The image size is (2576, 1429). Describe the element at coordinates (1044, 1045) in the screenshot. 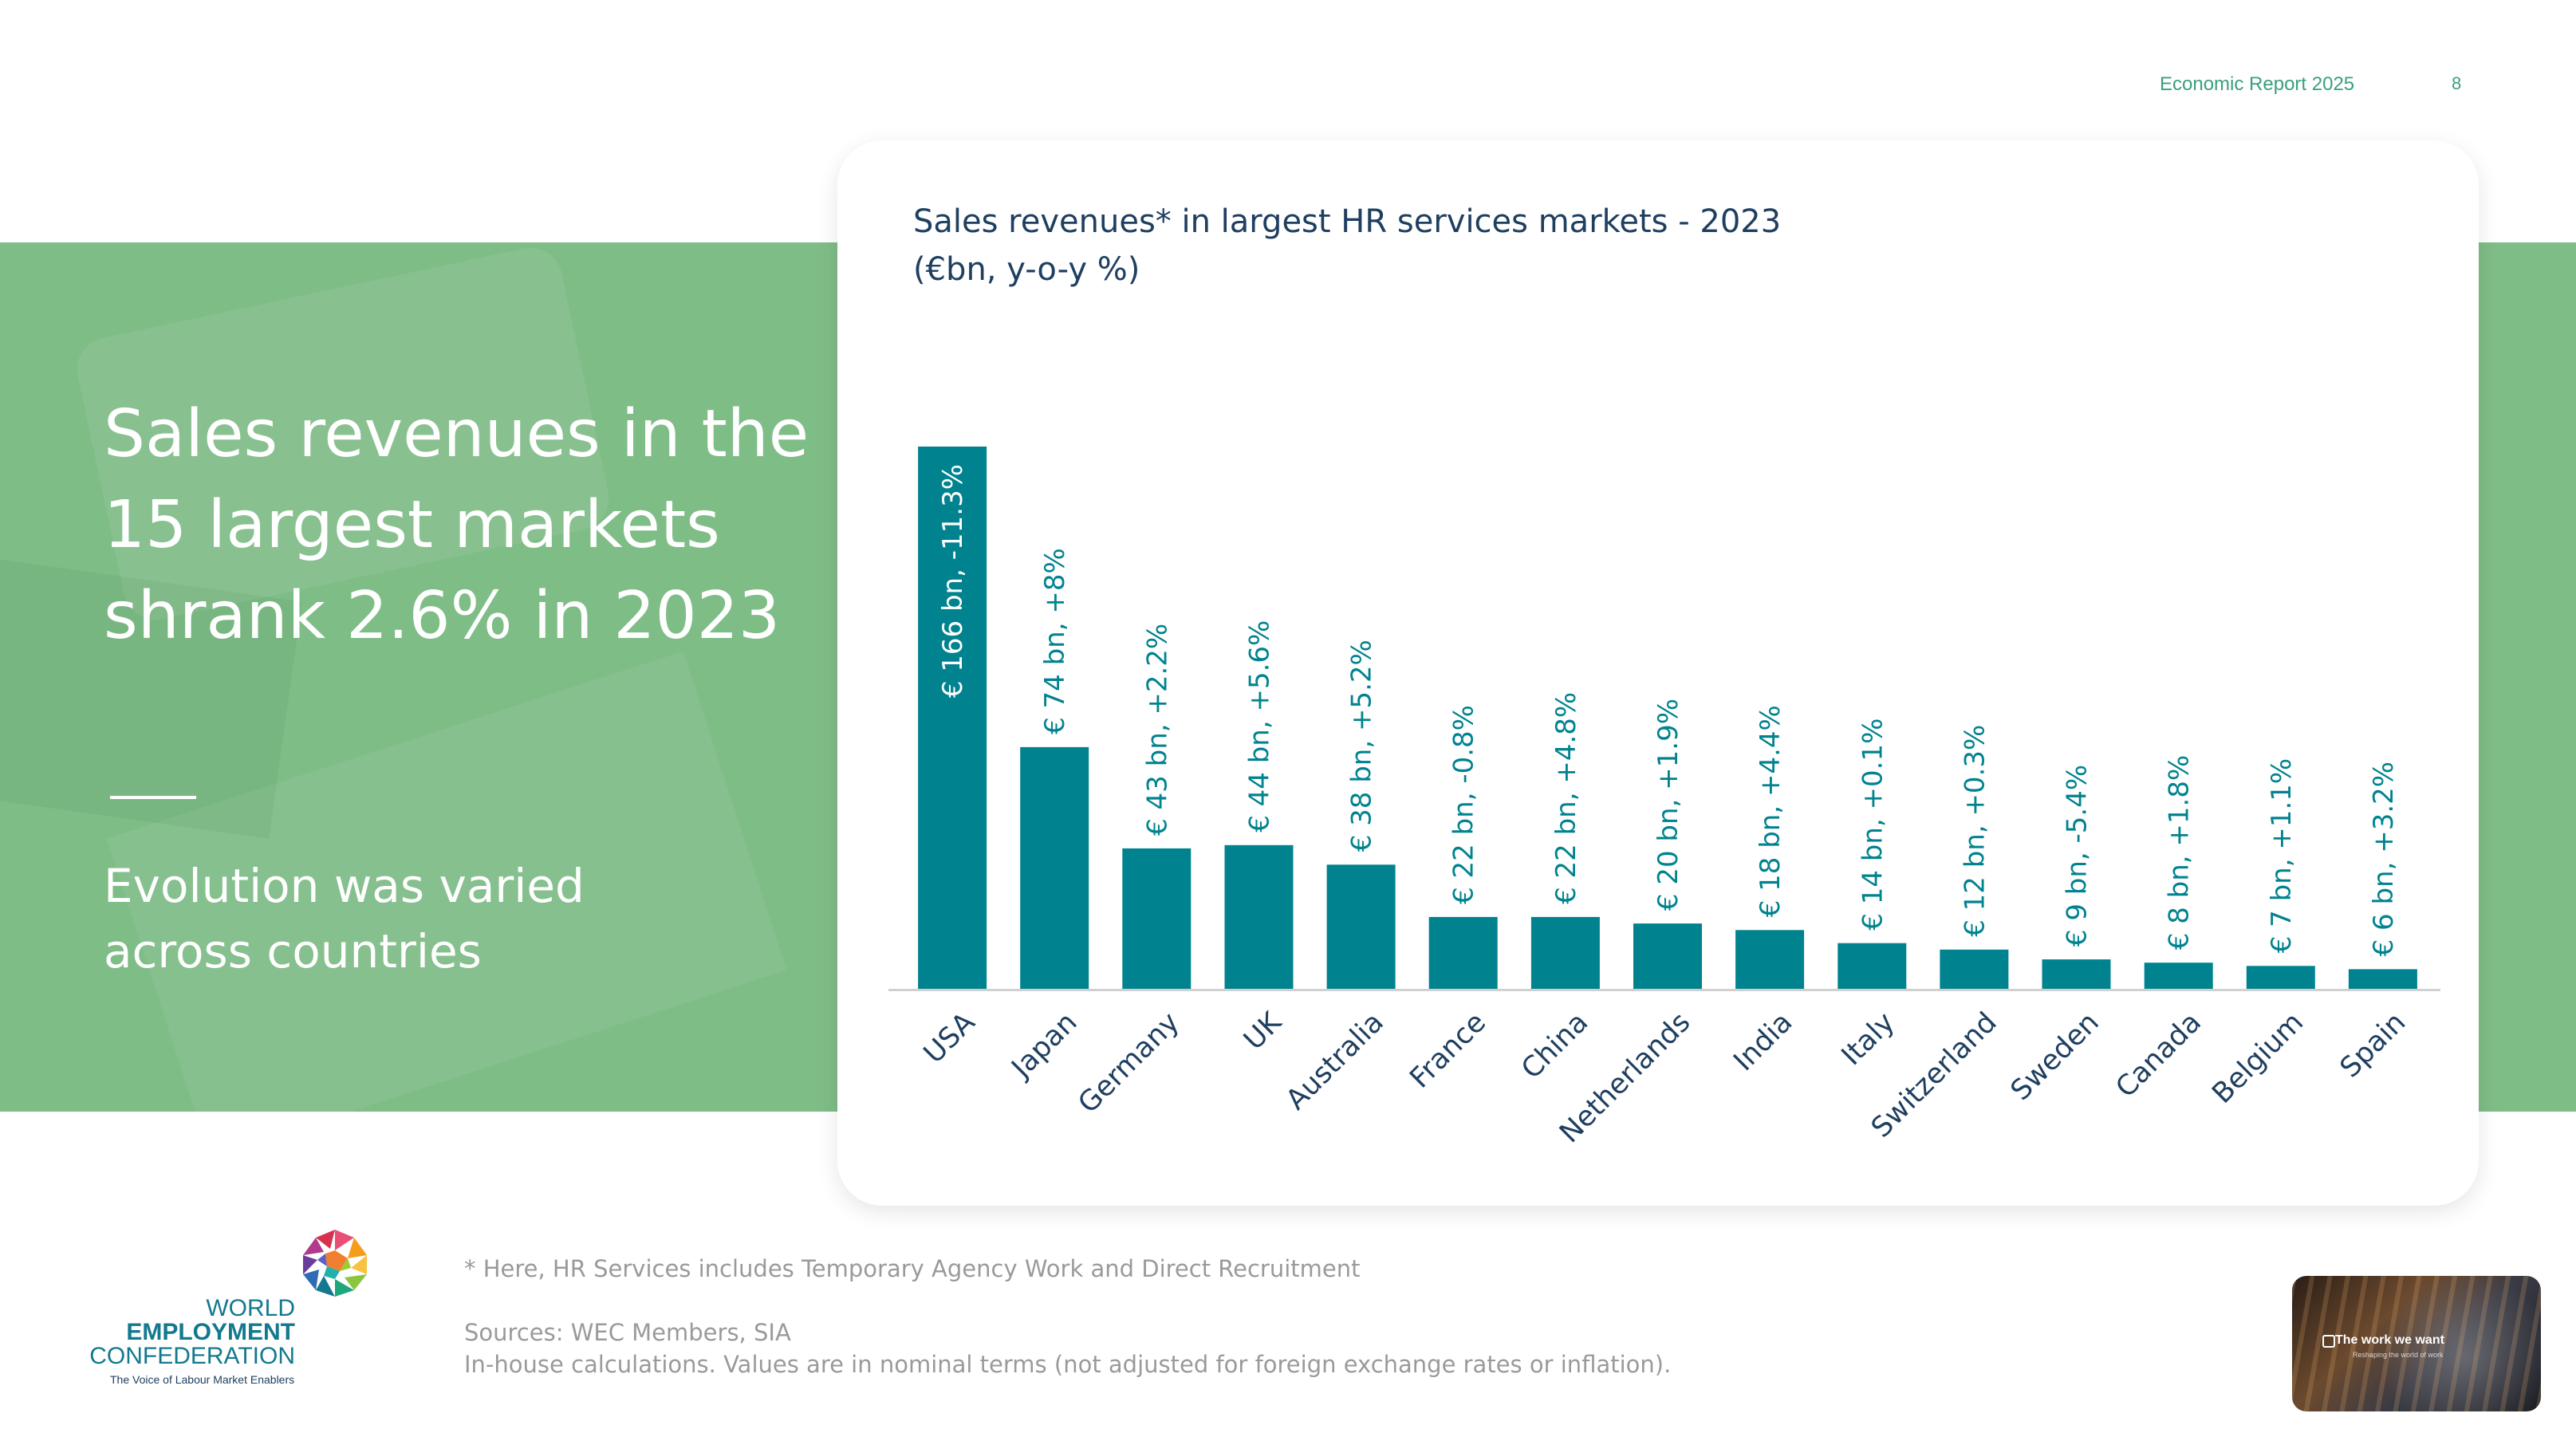

I see `category-label-japan: Japan` at that location.